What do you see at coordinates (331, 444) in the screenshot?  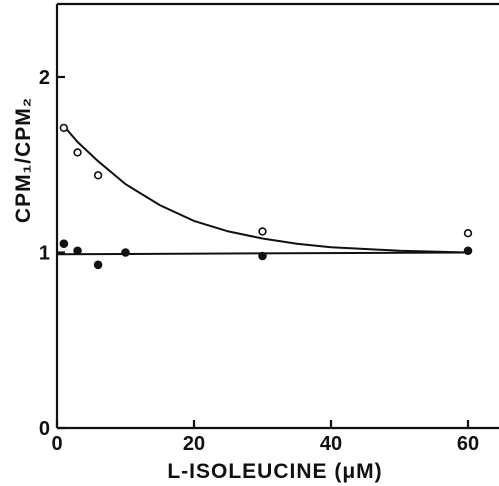 I see `x-tick-label: 40` at bounding box center [331, 444].